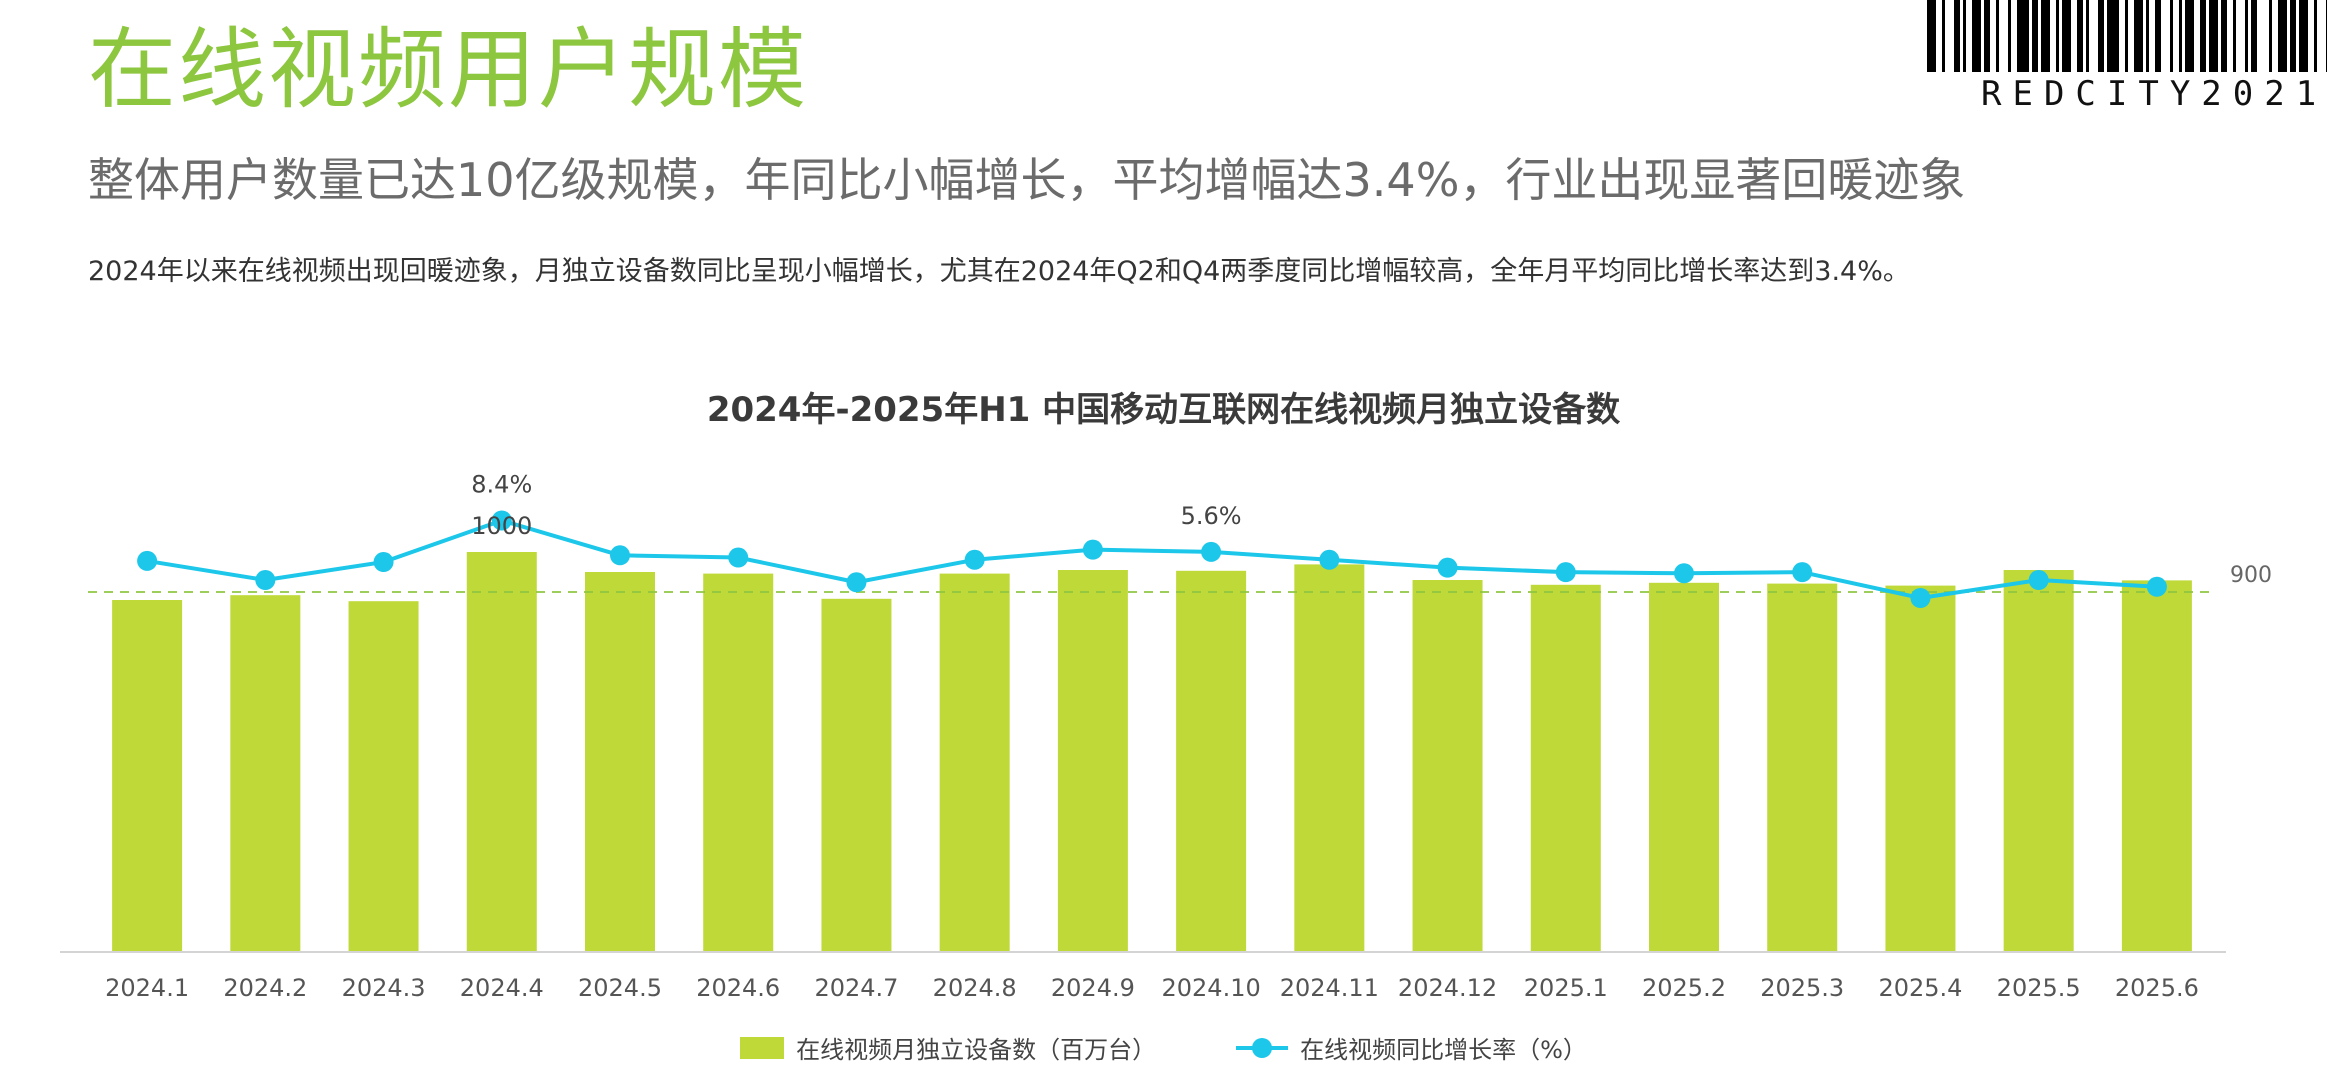  I want to click on x-tick-label-2024.2: 2024.2, so click(265, 988).